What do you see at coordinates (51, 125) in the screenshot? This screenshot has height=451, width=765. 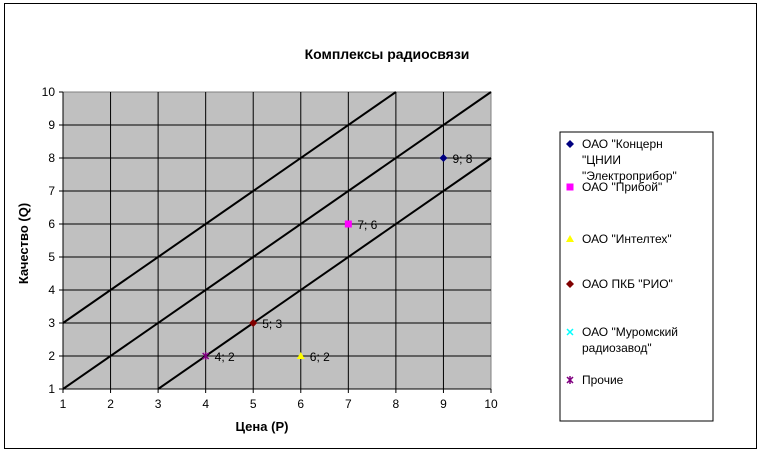 I see `y-tick-label: 9` at bounding box center [51, 125].